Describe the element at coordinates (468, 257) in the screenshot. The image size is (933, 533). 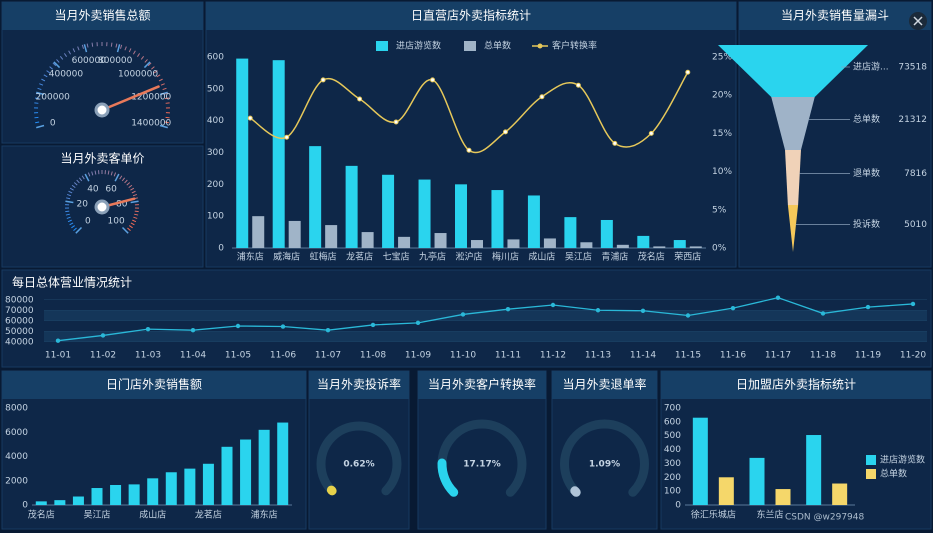
I see `x-tick-label: 淞沪店` at that location.